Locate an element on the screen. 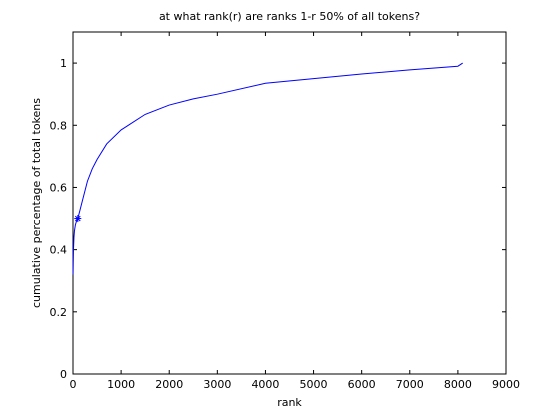 This screenshot has height=420, width=560. x-tick-label: 0 is located at coordinates (73, 384).